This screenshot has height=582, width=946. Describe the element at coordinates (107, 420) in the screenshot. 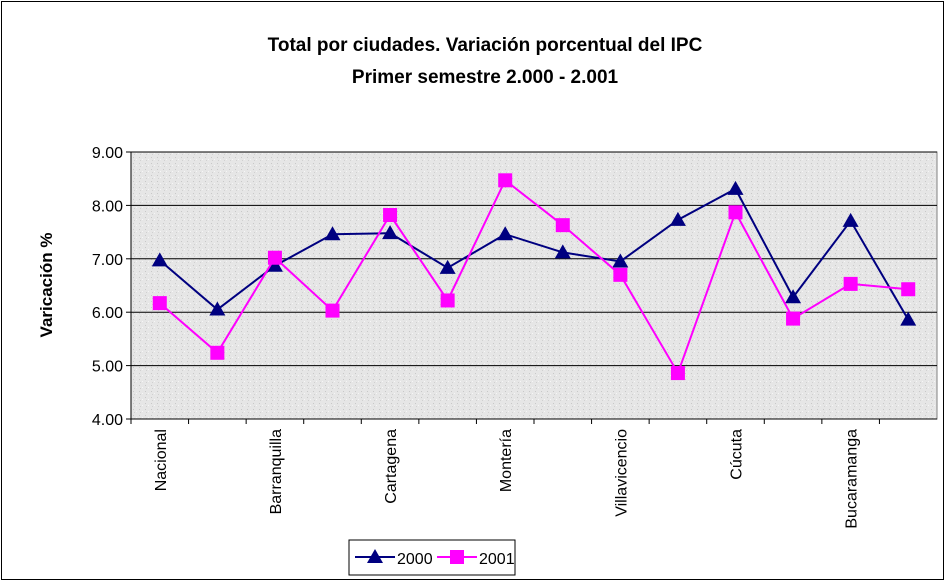

I see `y-tick-label: 4.00` at that location.